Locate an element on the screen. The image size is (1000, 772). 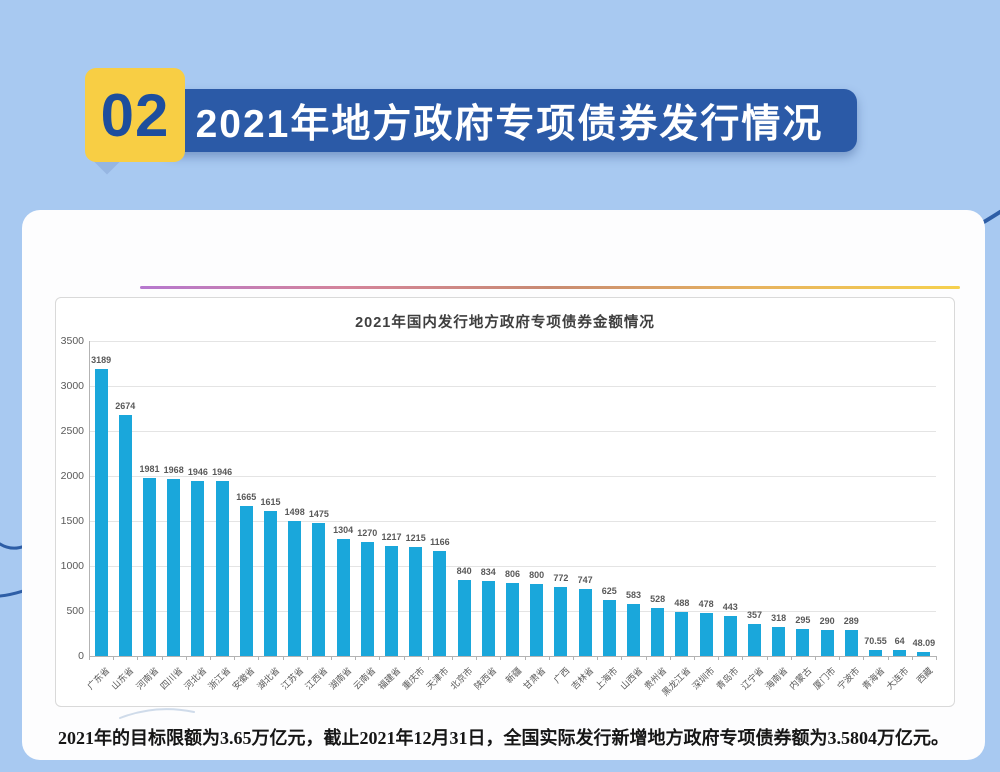
bar-value-label: 583 is located at coordinates (633, 594).